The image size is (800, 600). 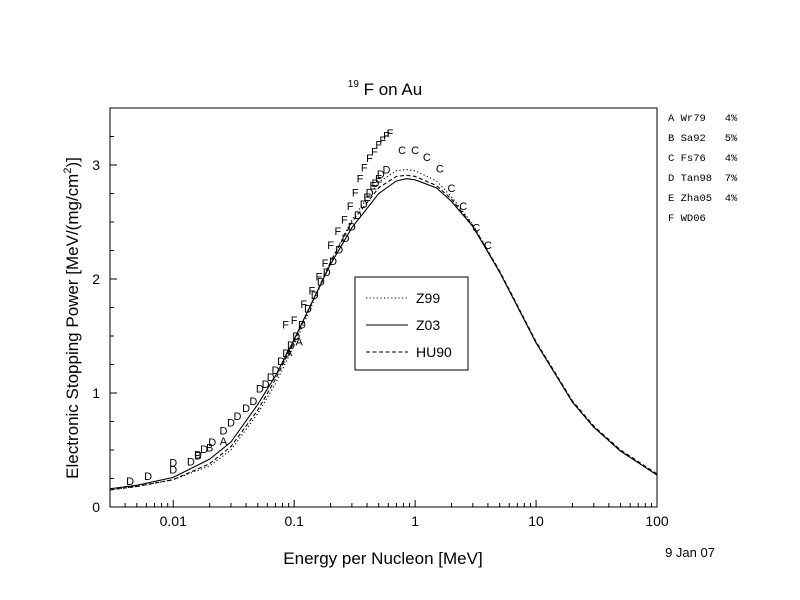 What do you see at coordinates (703, 199) in the screenshot?
I see `reference-entry-e: E Zha05 4%` at bounding box center [703, 199].